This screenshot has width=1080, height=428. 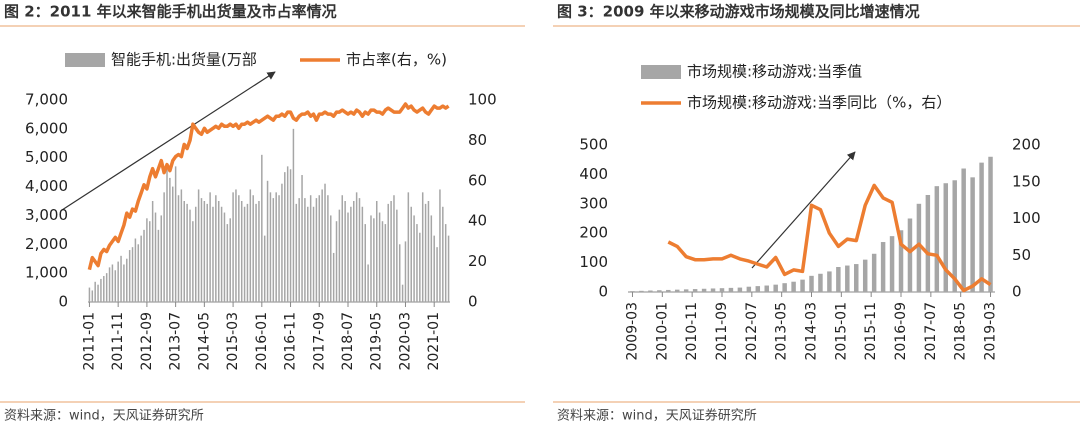 What do you see at coordinates (752, 331) in the screenshot?
I see `x-tick-label: 2012-07` at bounding box center [752, 331].